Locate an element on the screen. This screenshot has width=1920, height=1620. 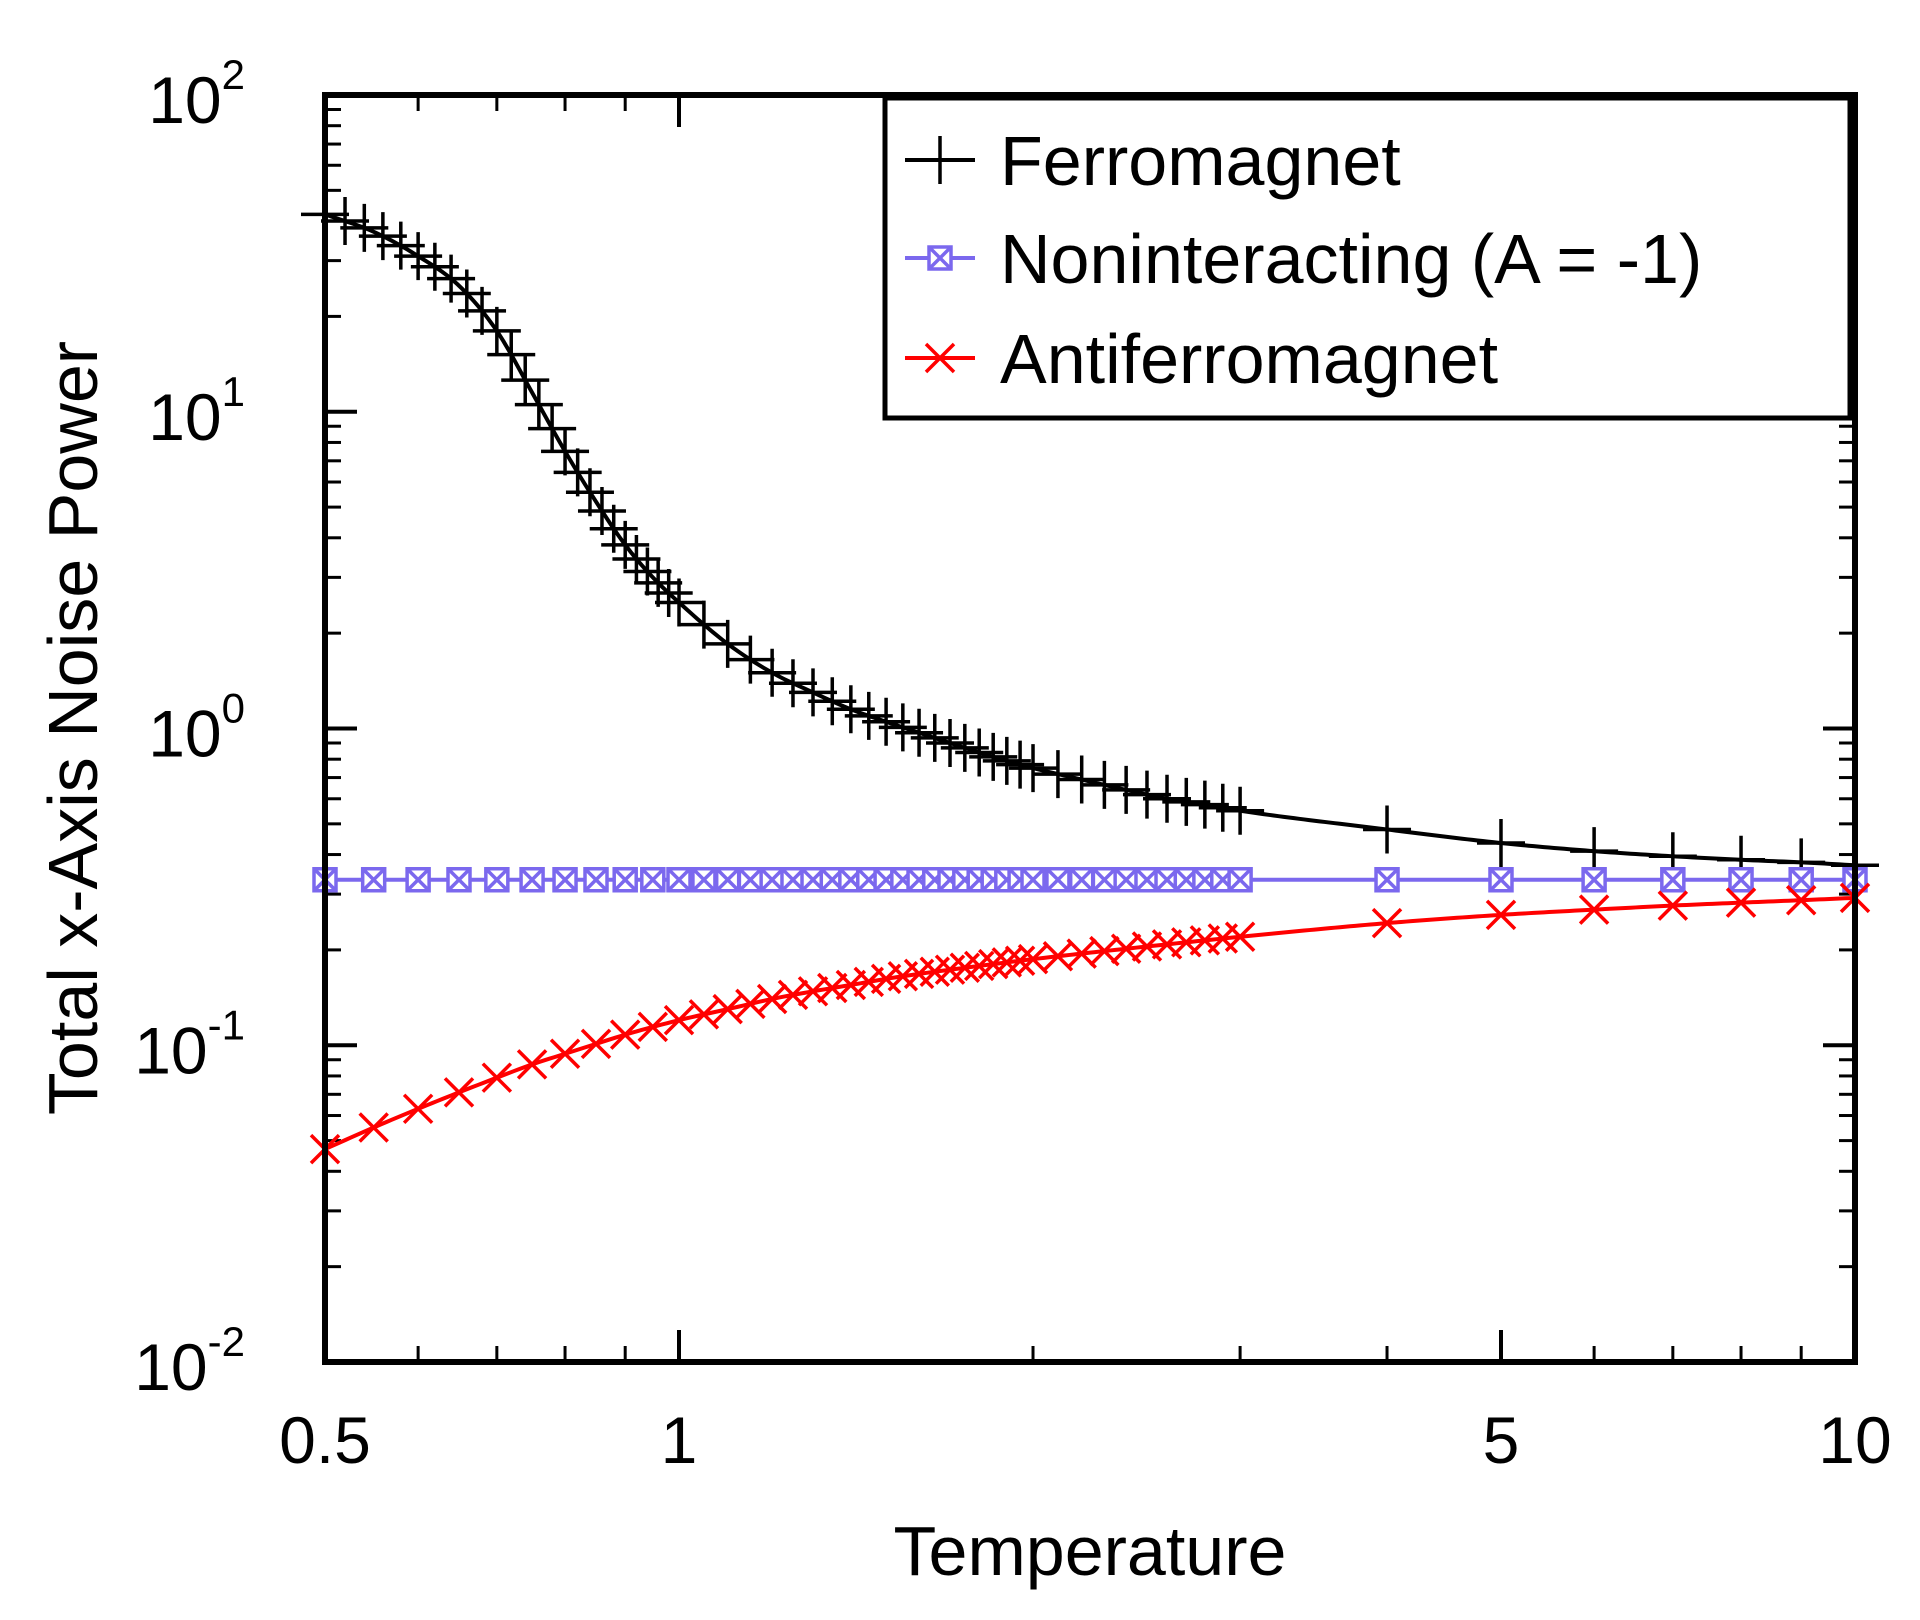
x-tick-labels: 0.5 1 5 10 is located at coordinates (1085, 1440).